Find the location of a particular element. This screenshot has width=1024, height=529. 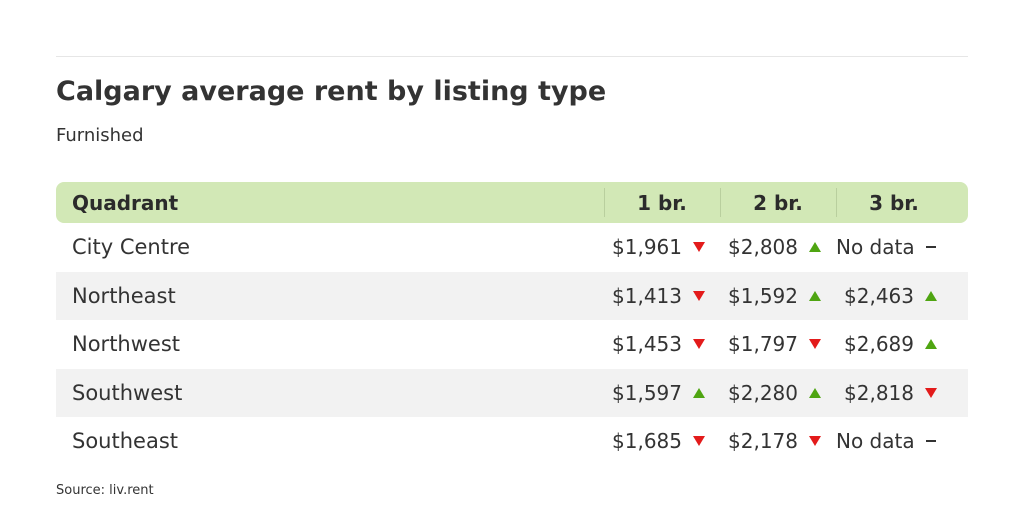

rent-cell: $2,178 is located at coordinates (778, 441).